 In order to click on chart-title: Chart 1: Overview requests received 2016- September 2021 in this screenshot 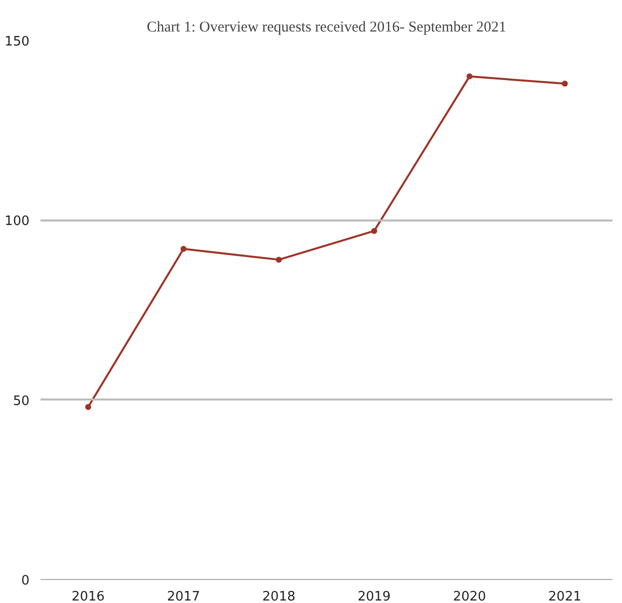, I will do `click(326, 28)`.